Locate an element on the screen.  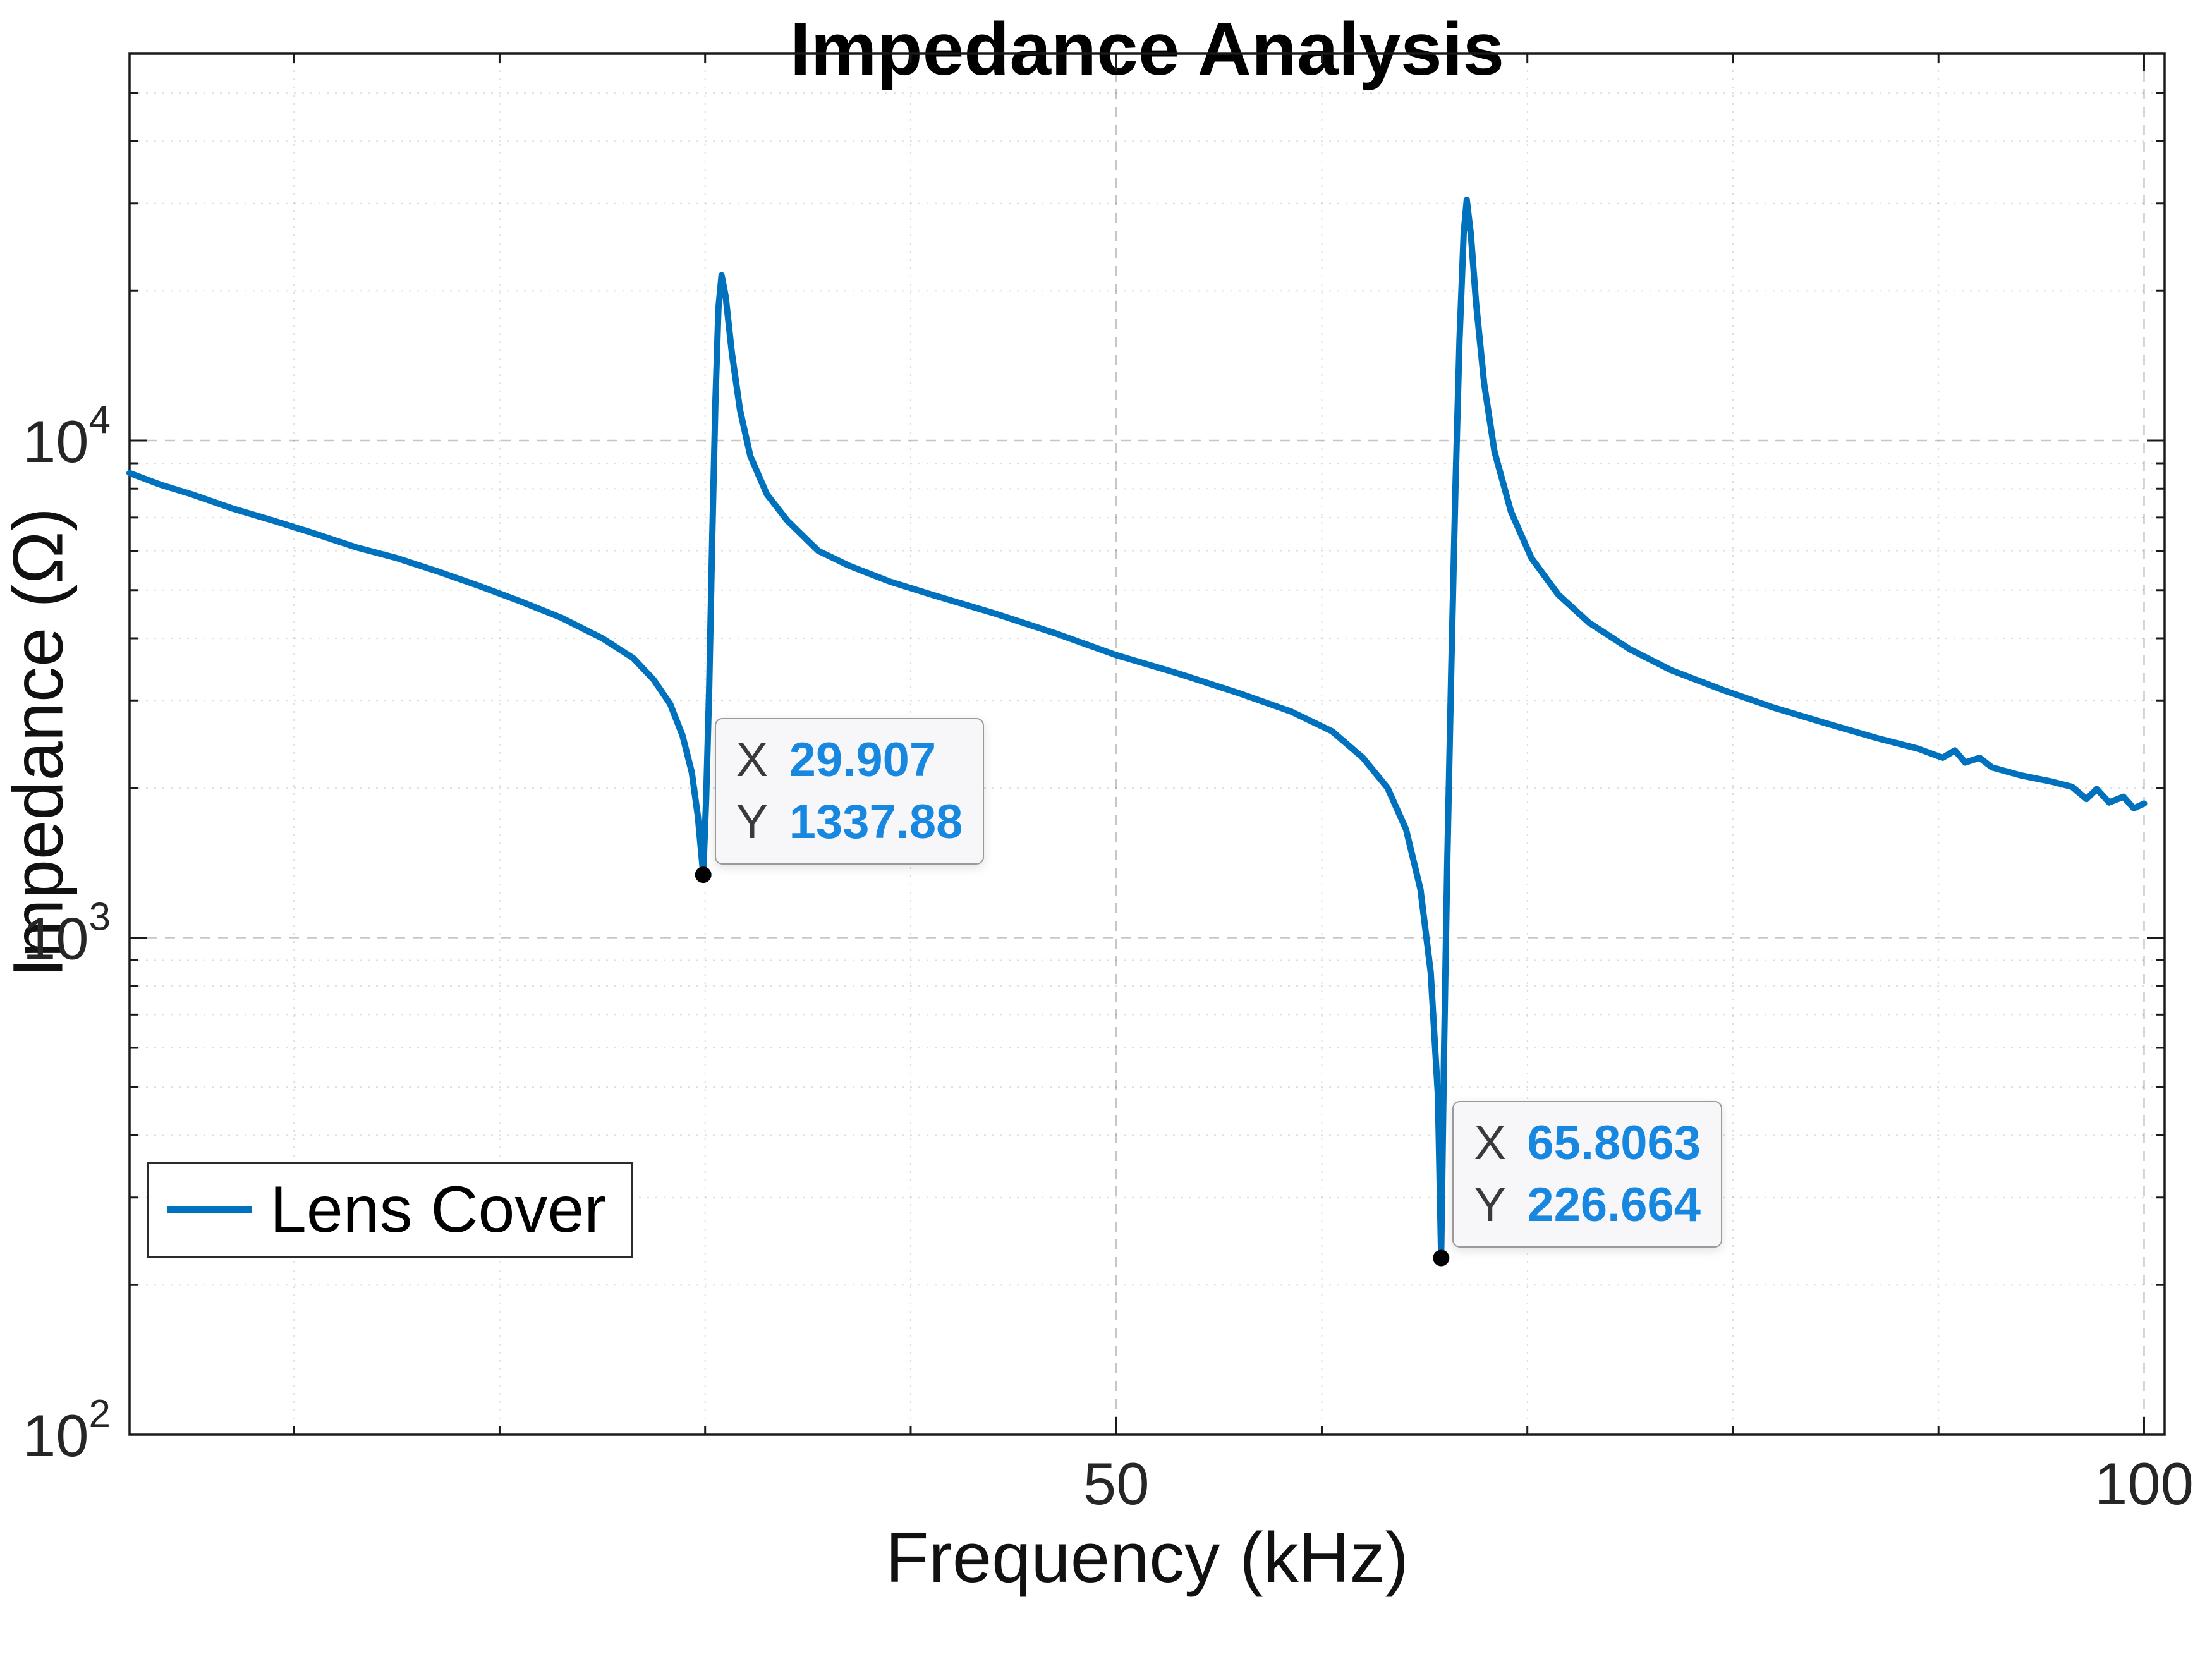
datatip: X 29.907 Y 1337.88 is located at coordinates (849, 791).